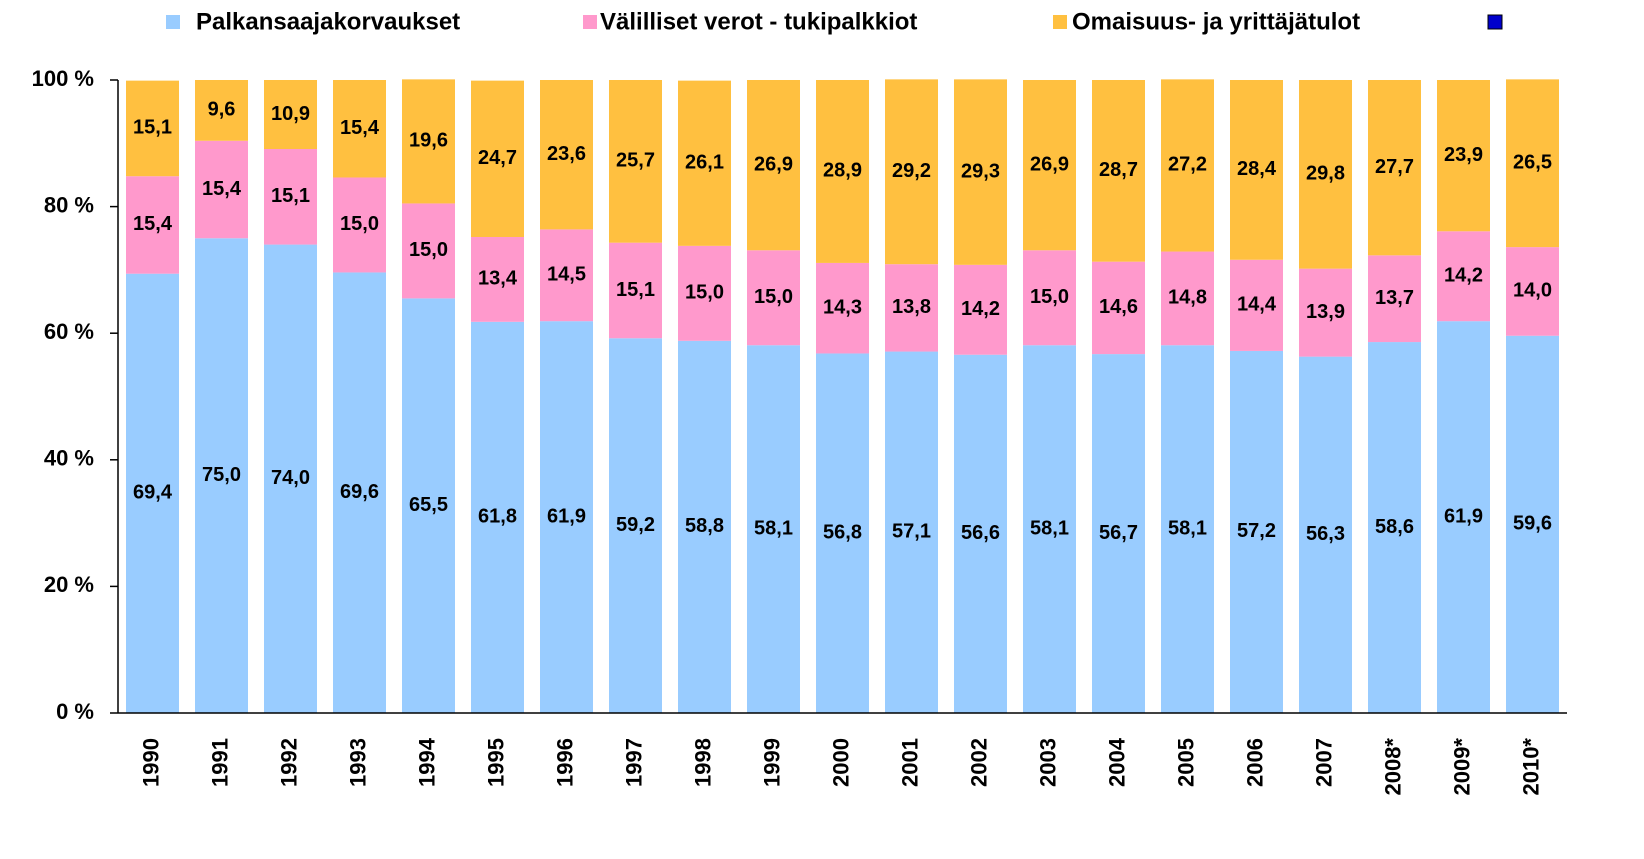 The width and height of the screenshot is (1644, 859). What do you see at coordinates (290, 114) in the screenshot?
I see `data-label: 10,9` at bounding box center [290, 114].